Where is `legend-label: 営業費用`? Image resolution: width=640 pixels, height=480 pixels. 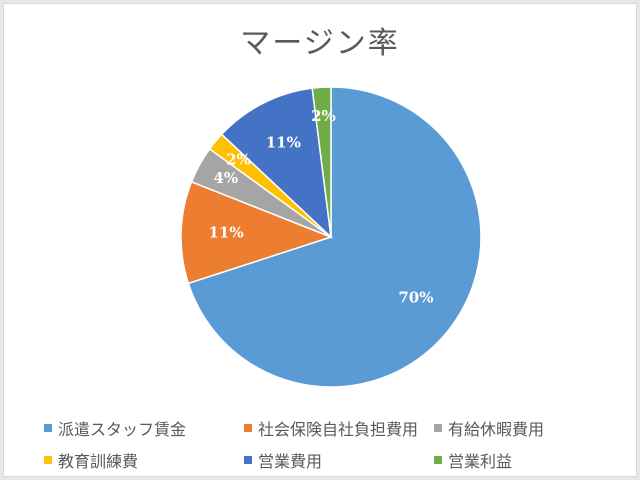 legend-label: 営業費用 is located at coordinates (290, 461).